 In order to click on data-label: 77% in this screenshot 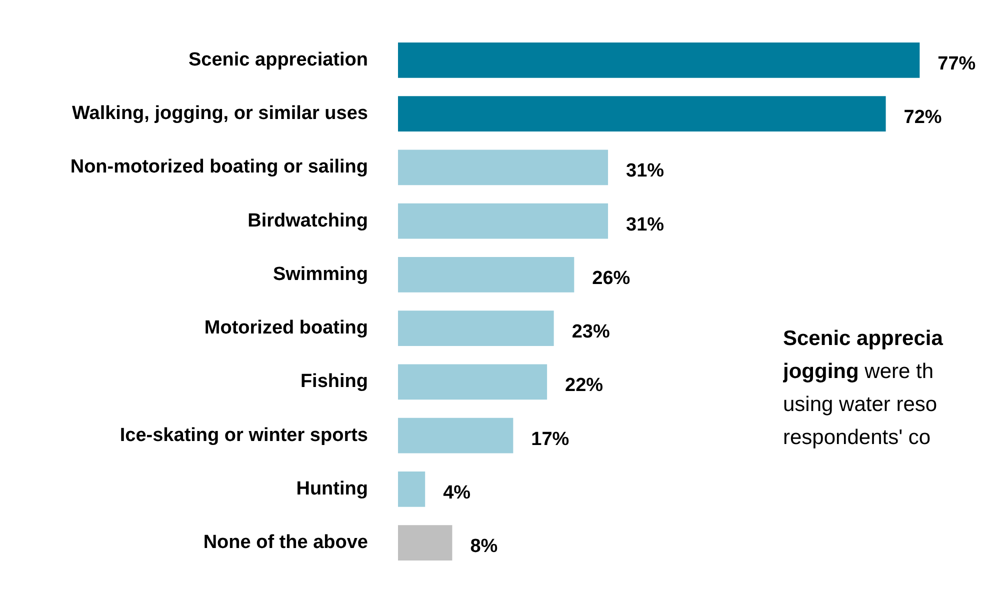, I will do `click(957, 63)`.